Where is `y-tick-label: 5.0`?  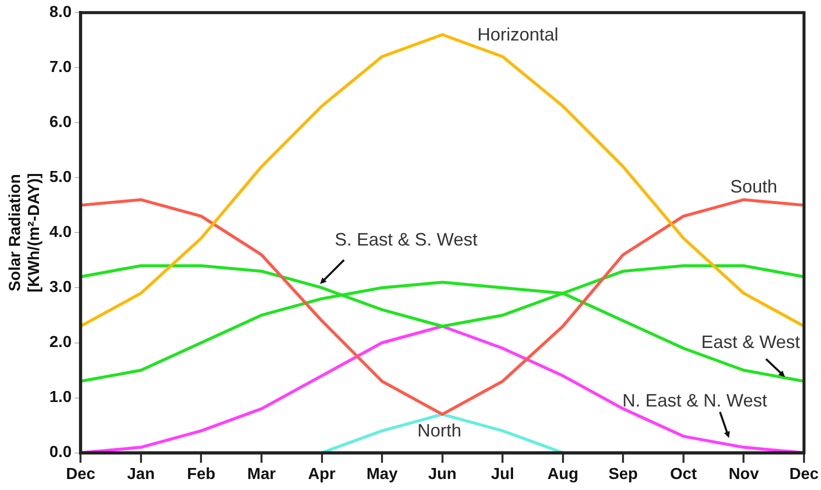 y-tick-label: 5.0 is located at coordinates (60, 177).